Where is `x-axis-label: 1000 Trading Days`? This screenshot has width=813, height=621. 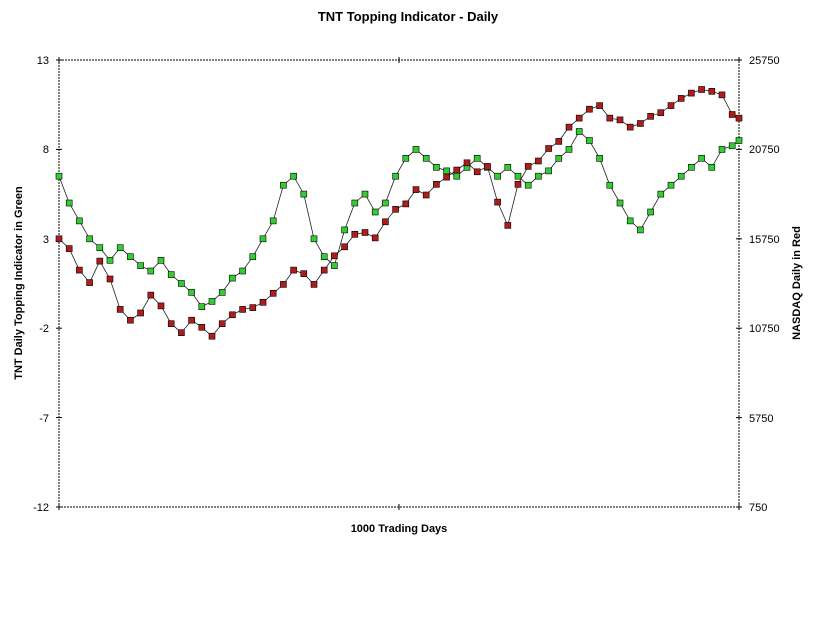
x-axis-label: 1000 Trading Days is located at coordinates (399, 529).